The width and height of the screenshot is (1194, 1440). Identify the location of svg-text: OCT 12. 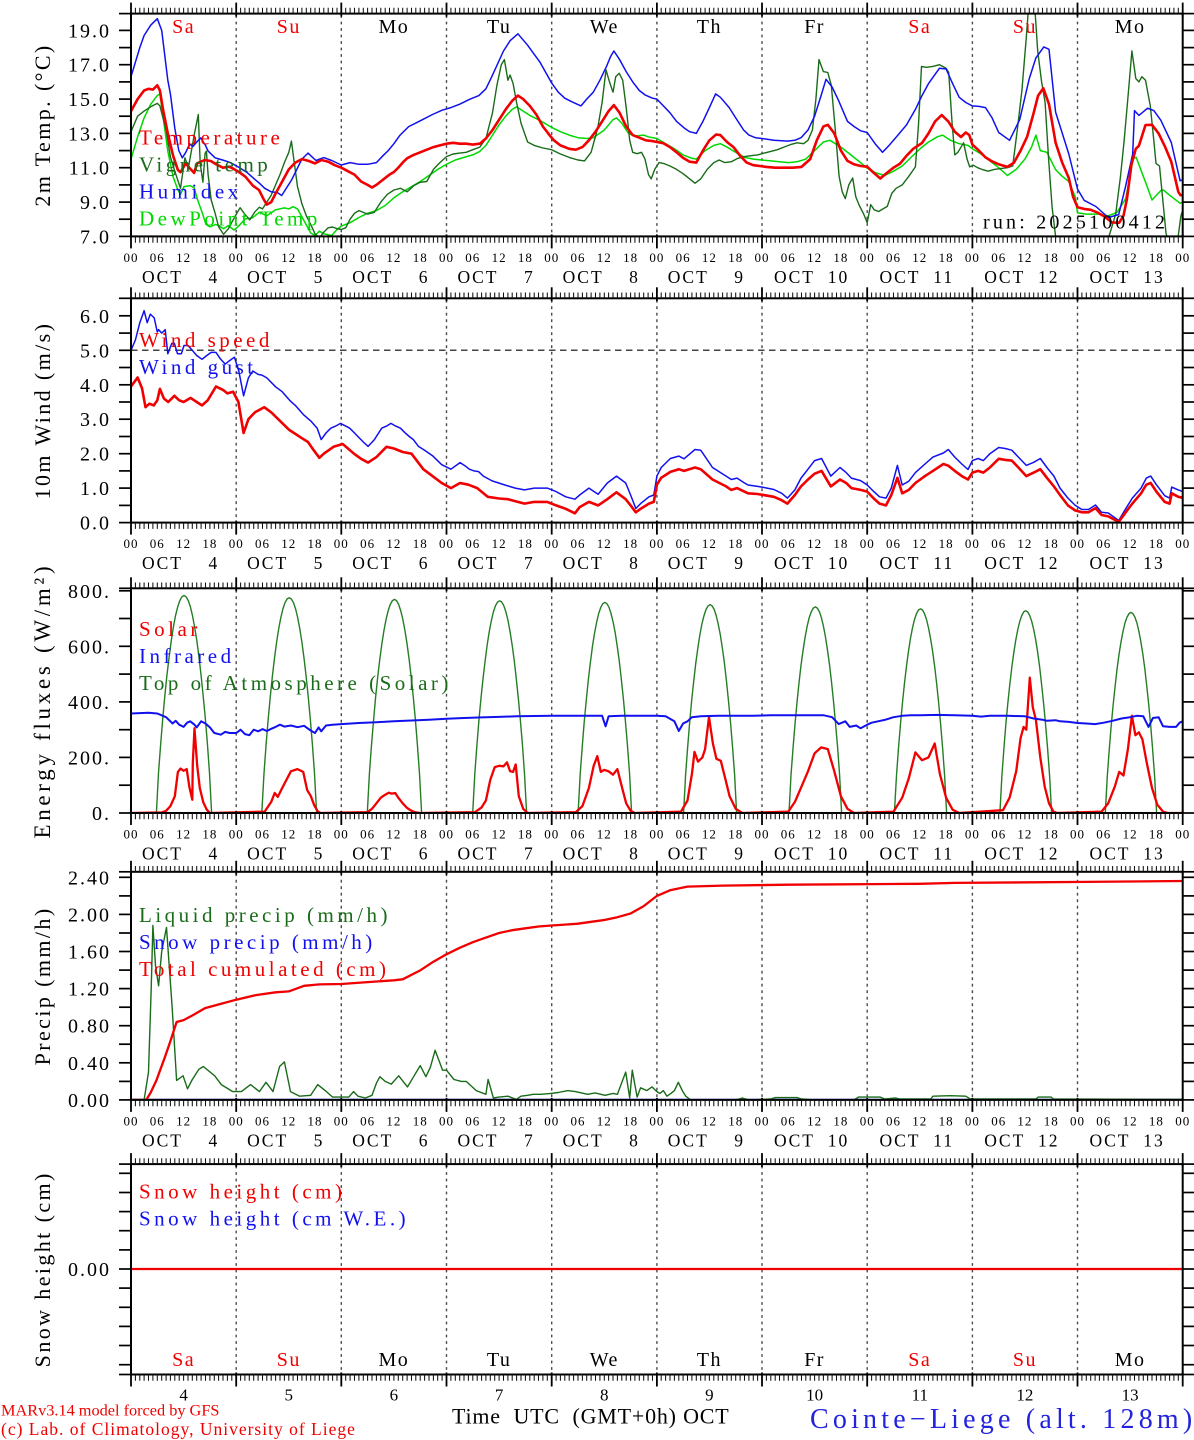
(1021, 563).